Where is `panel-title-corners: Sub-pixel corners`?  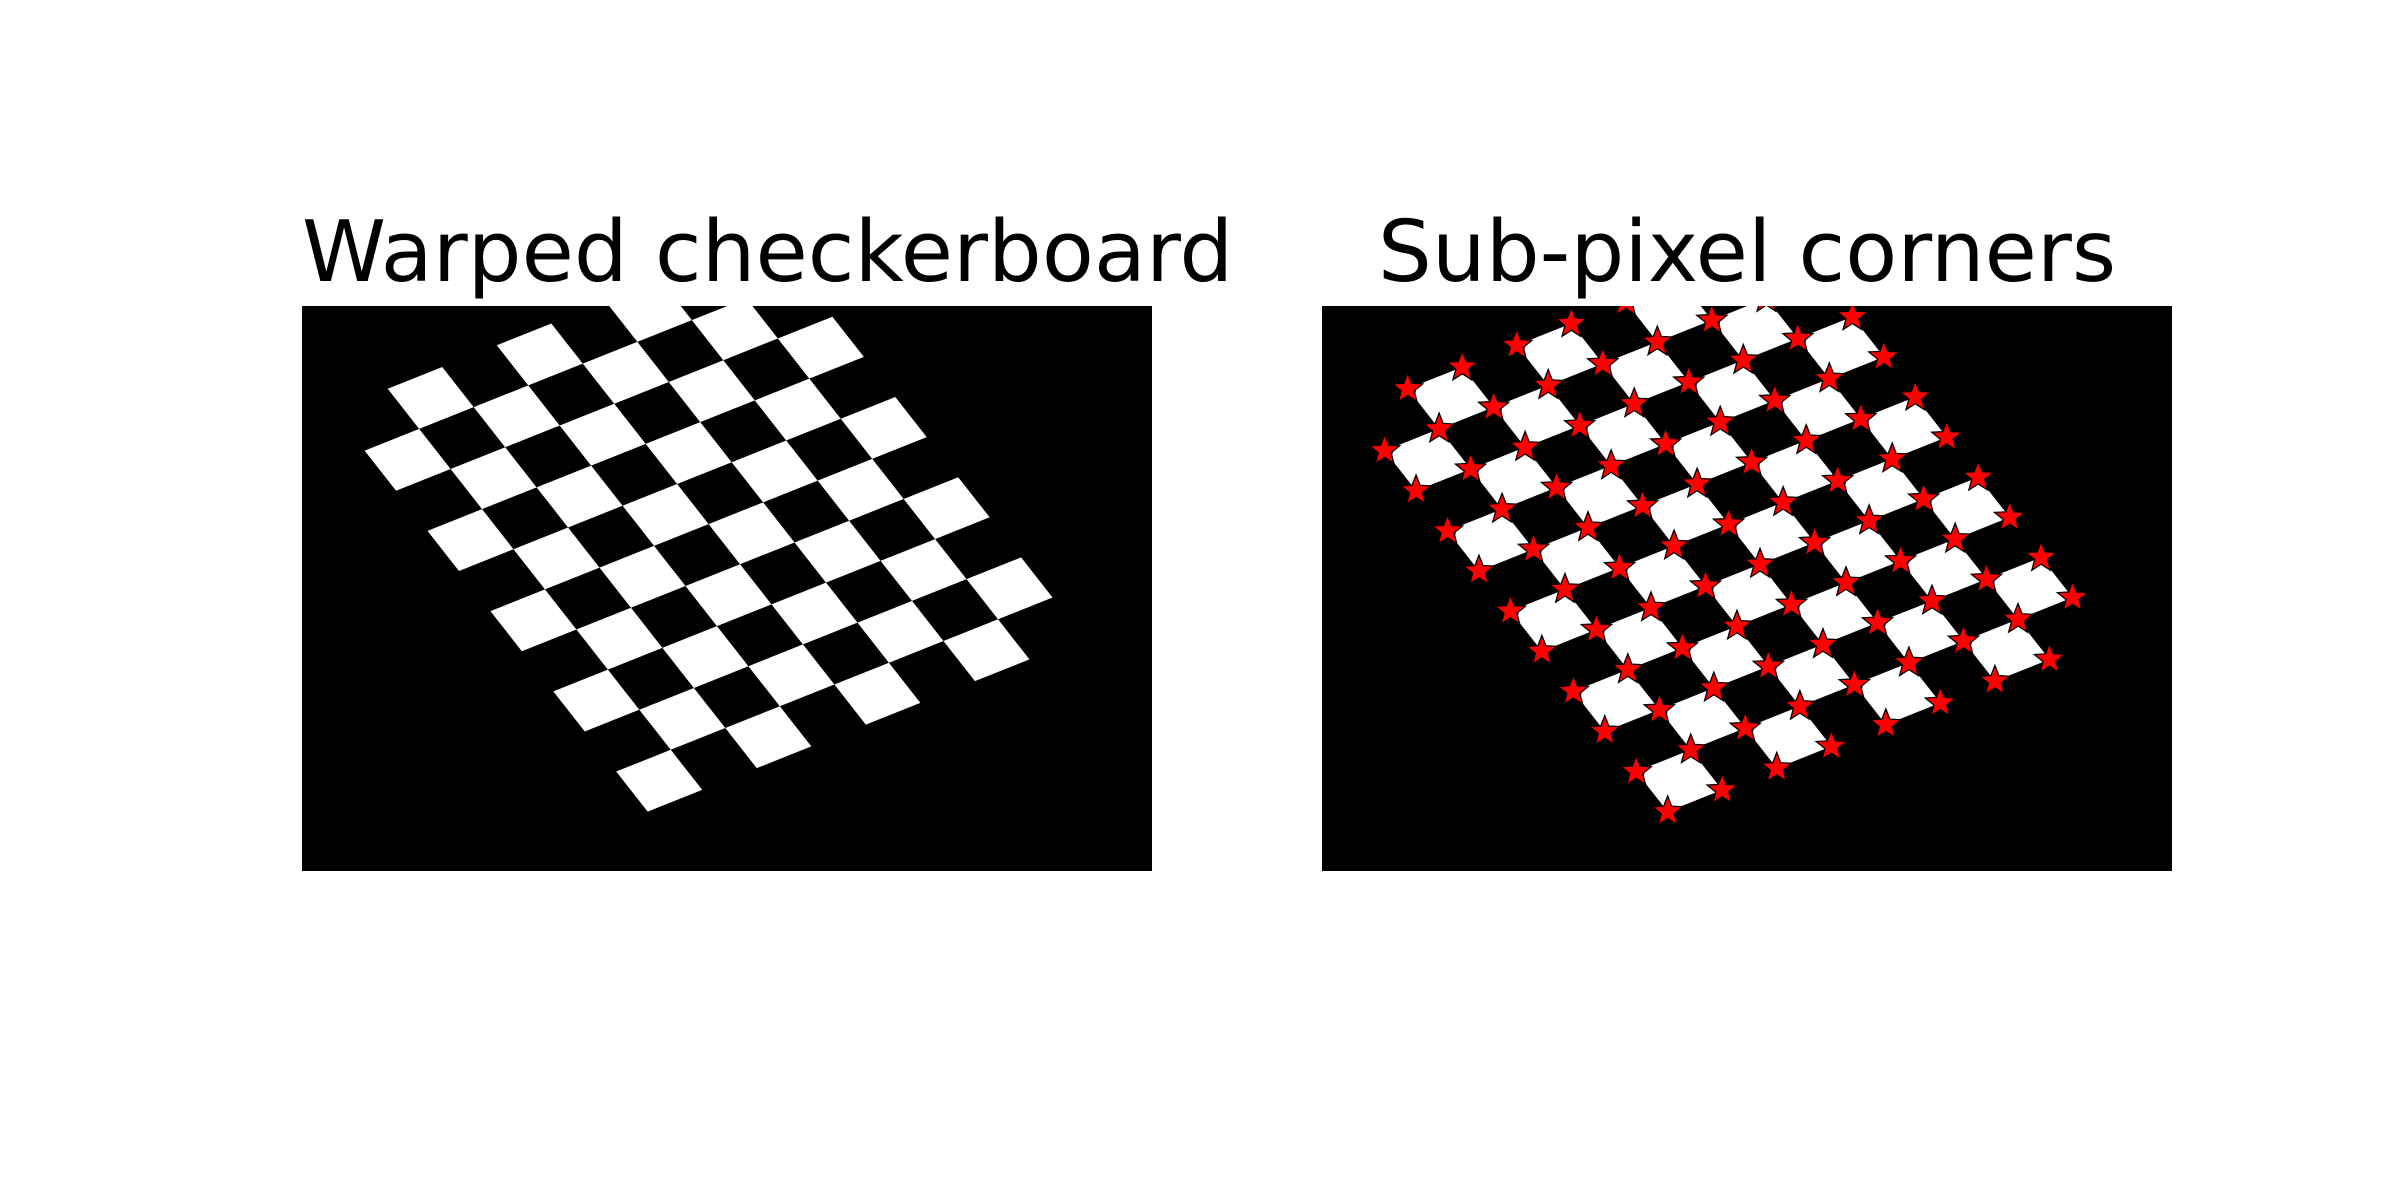
panel-title-corners: Sub-pixel corners is located at coordinates (1747, 252).